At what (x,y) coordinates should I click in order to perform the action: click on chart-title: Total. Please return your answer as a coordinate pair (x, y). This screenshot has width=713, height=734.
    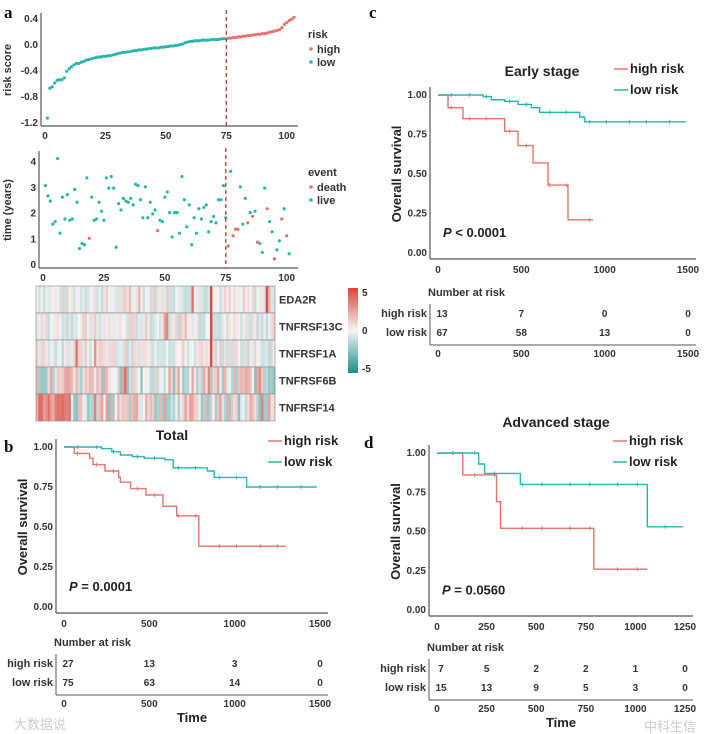
    Looking at the image, I should click on (172, 435).